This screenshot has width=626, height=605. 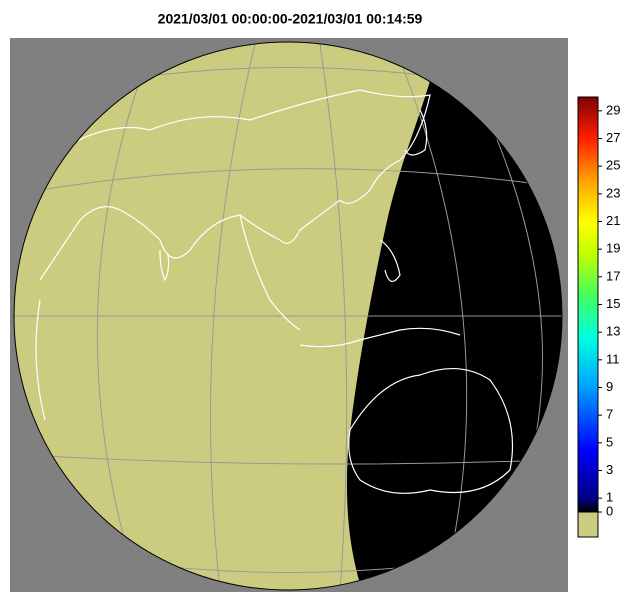 I want to click on map-title: 2021/03/01 00:00:00-2021/03/01 00:14:59, so click(x=290, y=19).